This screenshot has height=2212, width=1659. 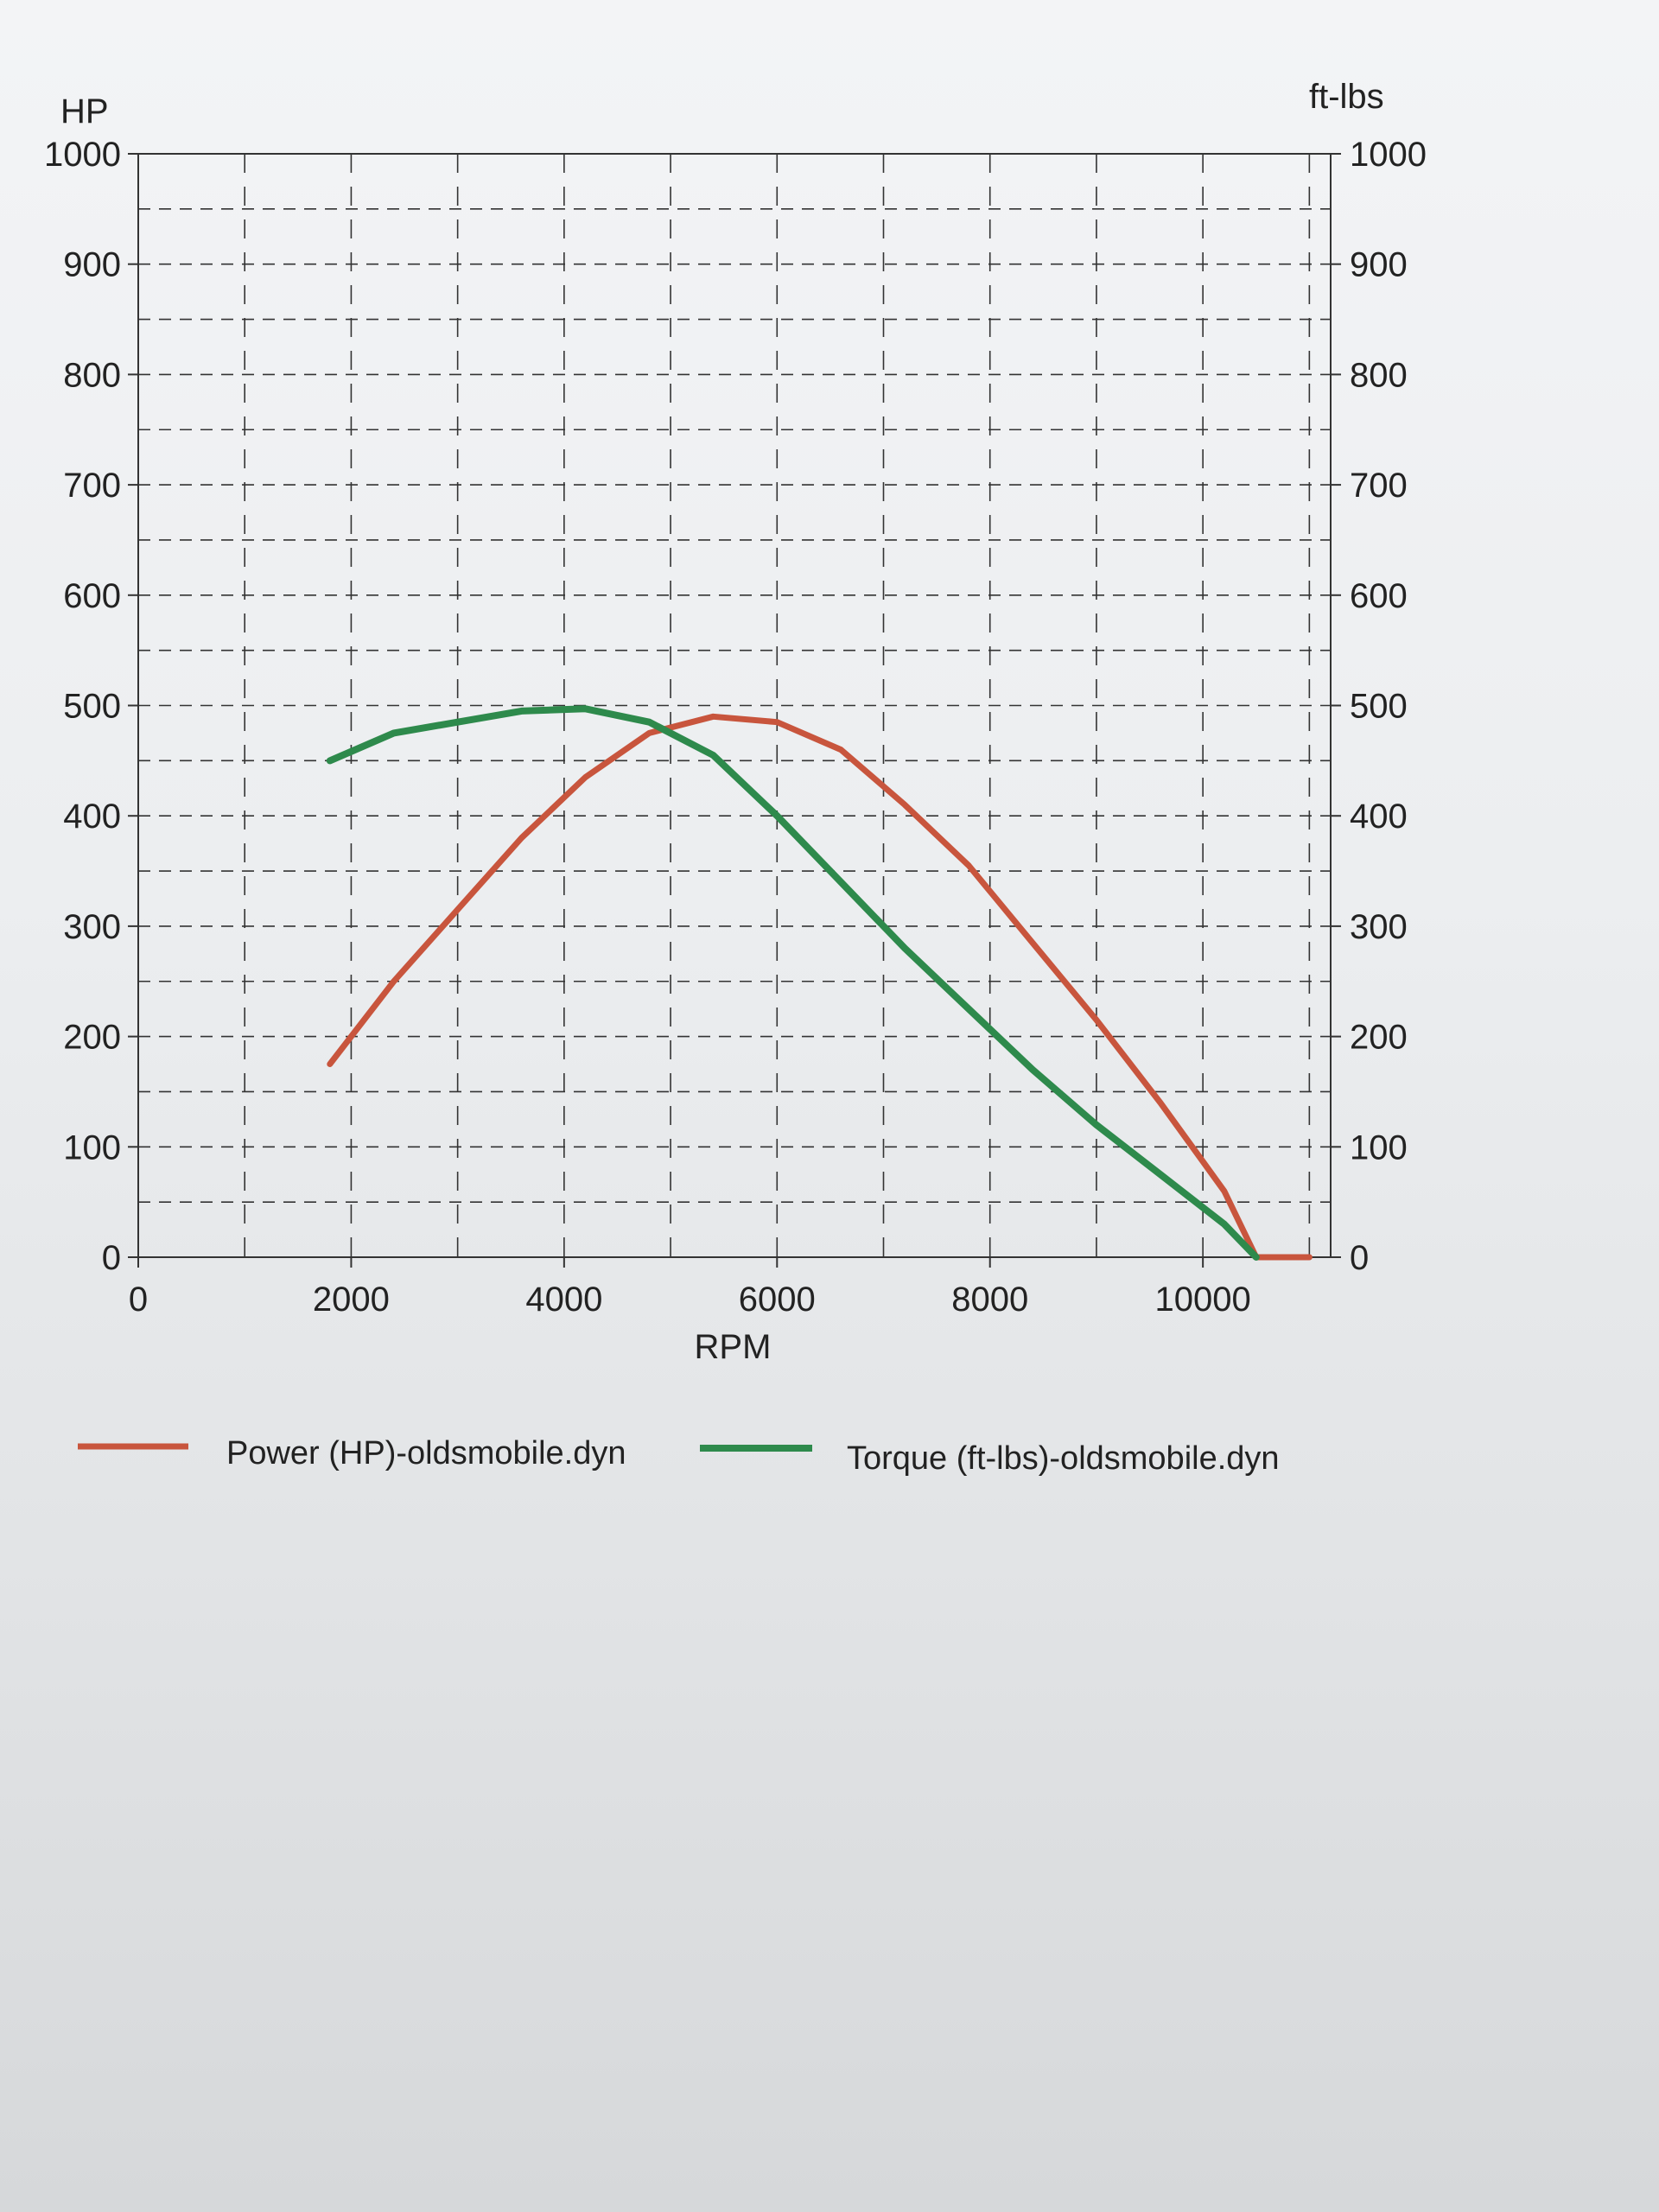 What do you see at coordinates (92, 817) in the screenshot?
I see `y-left-tick-label: 400` at bounding box center [92, 817].